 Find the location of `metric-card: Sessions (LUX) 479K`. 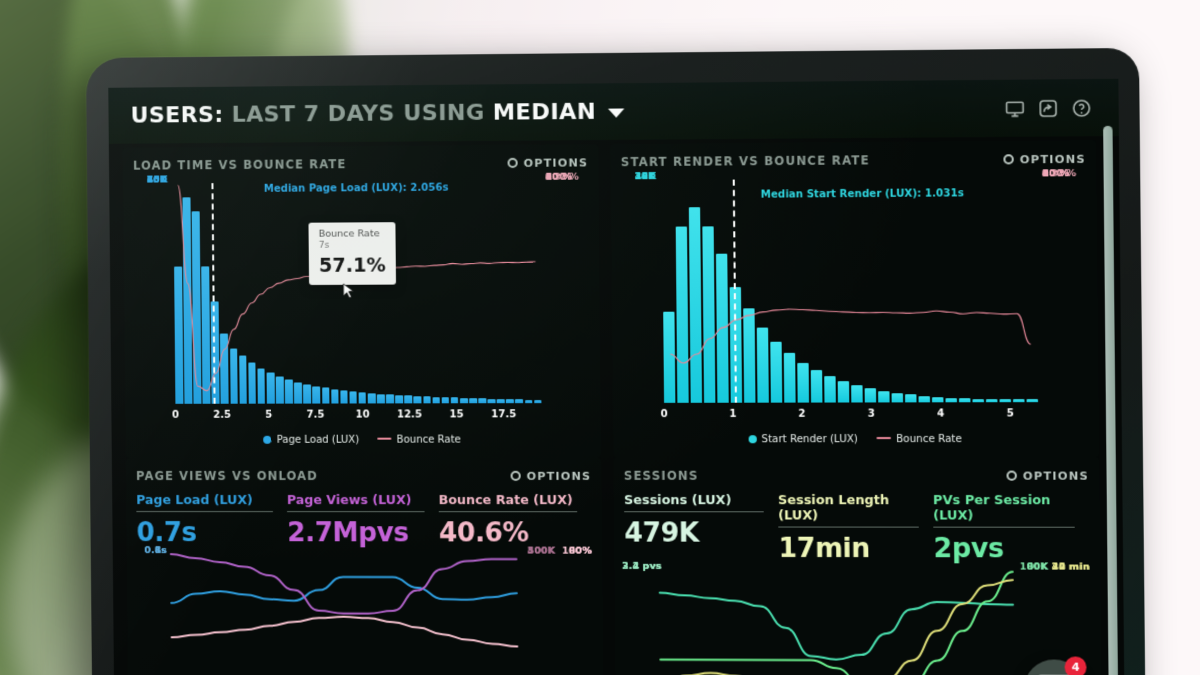

metric-card: Sessions (LUX) 479K is located at coordinates (701, 528).